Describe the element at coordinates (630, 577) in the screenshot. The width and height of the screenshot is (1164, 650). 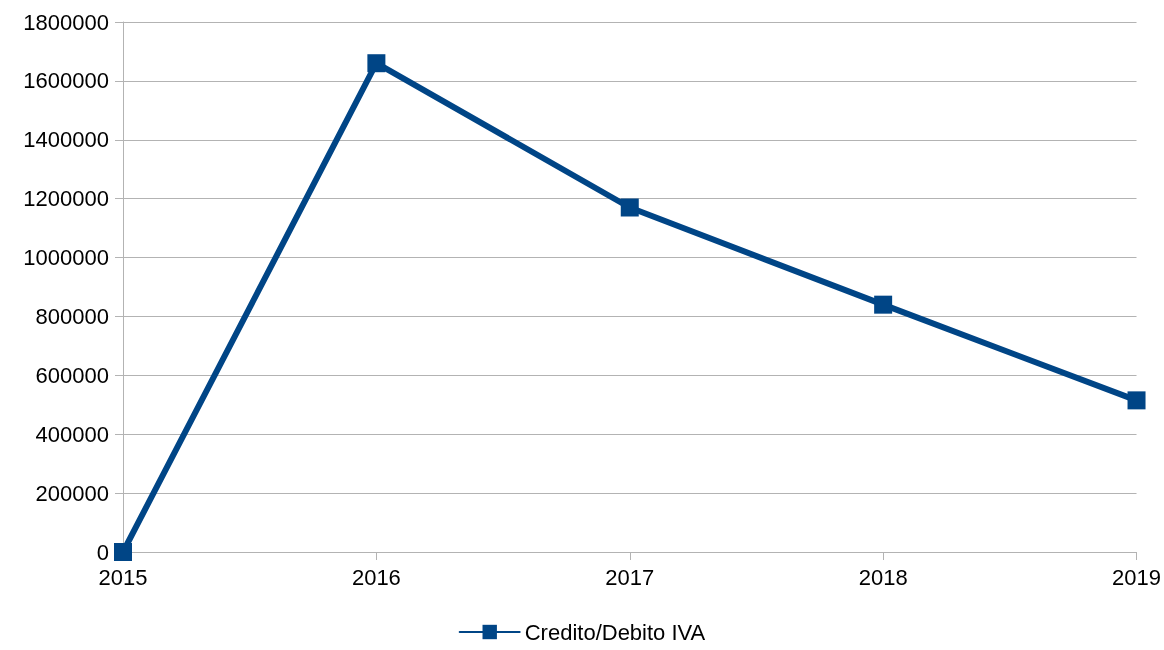
I see `x-tick-label: 2017` at that location.